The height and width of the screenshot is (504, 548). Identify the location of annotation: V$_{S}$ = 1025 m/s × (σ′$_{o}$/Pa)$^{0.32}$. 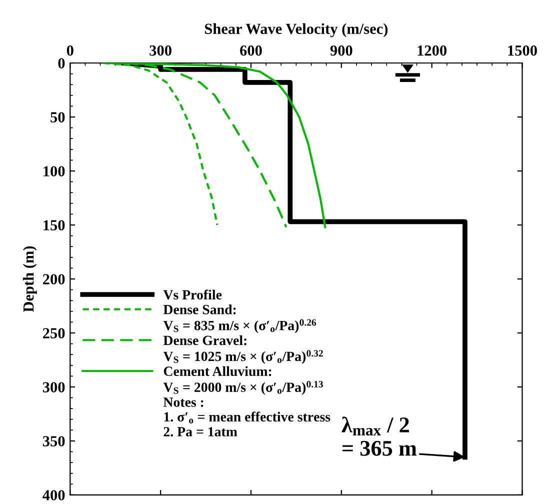
(243, 357).